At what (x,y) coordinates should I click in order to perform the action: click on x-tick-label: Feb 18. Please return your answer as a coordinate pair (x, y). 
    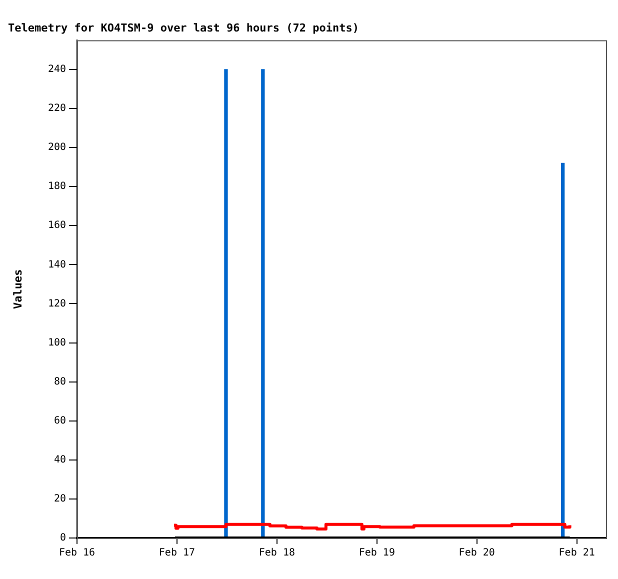
    Looking at the image, I should click on (276, 553).